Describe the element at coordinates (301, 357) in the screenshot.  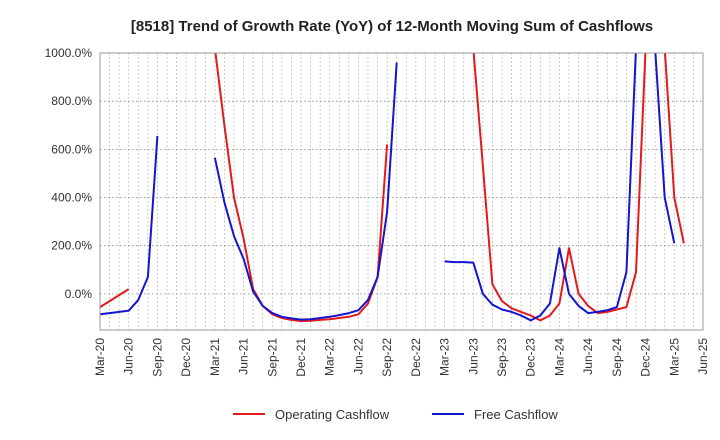
I see `x-tick-label: Dec-21` at that location.